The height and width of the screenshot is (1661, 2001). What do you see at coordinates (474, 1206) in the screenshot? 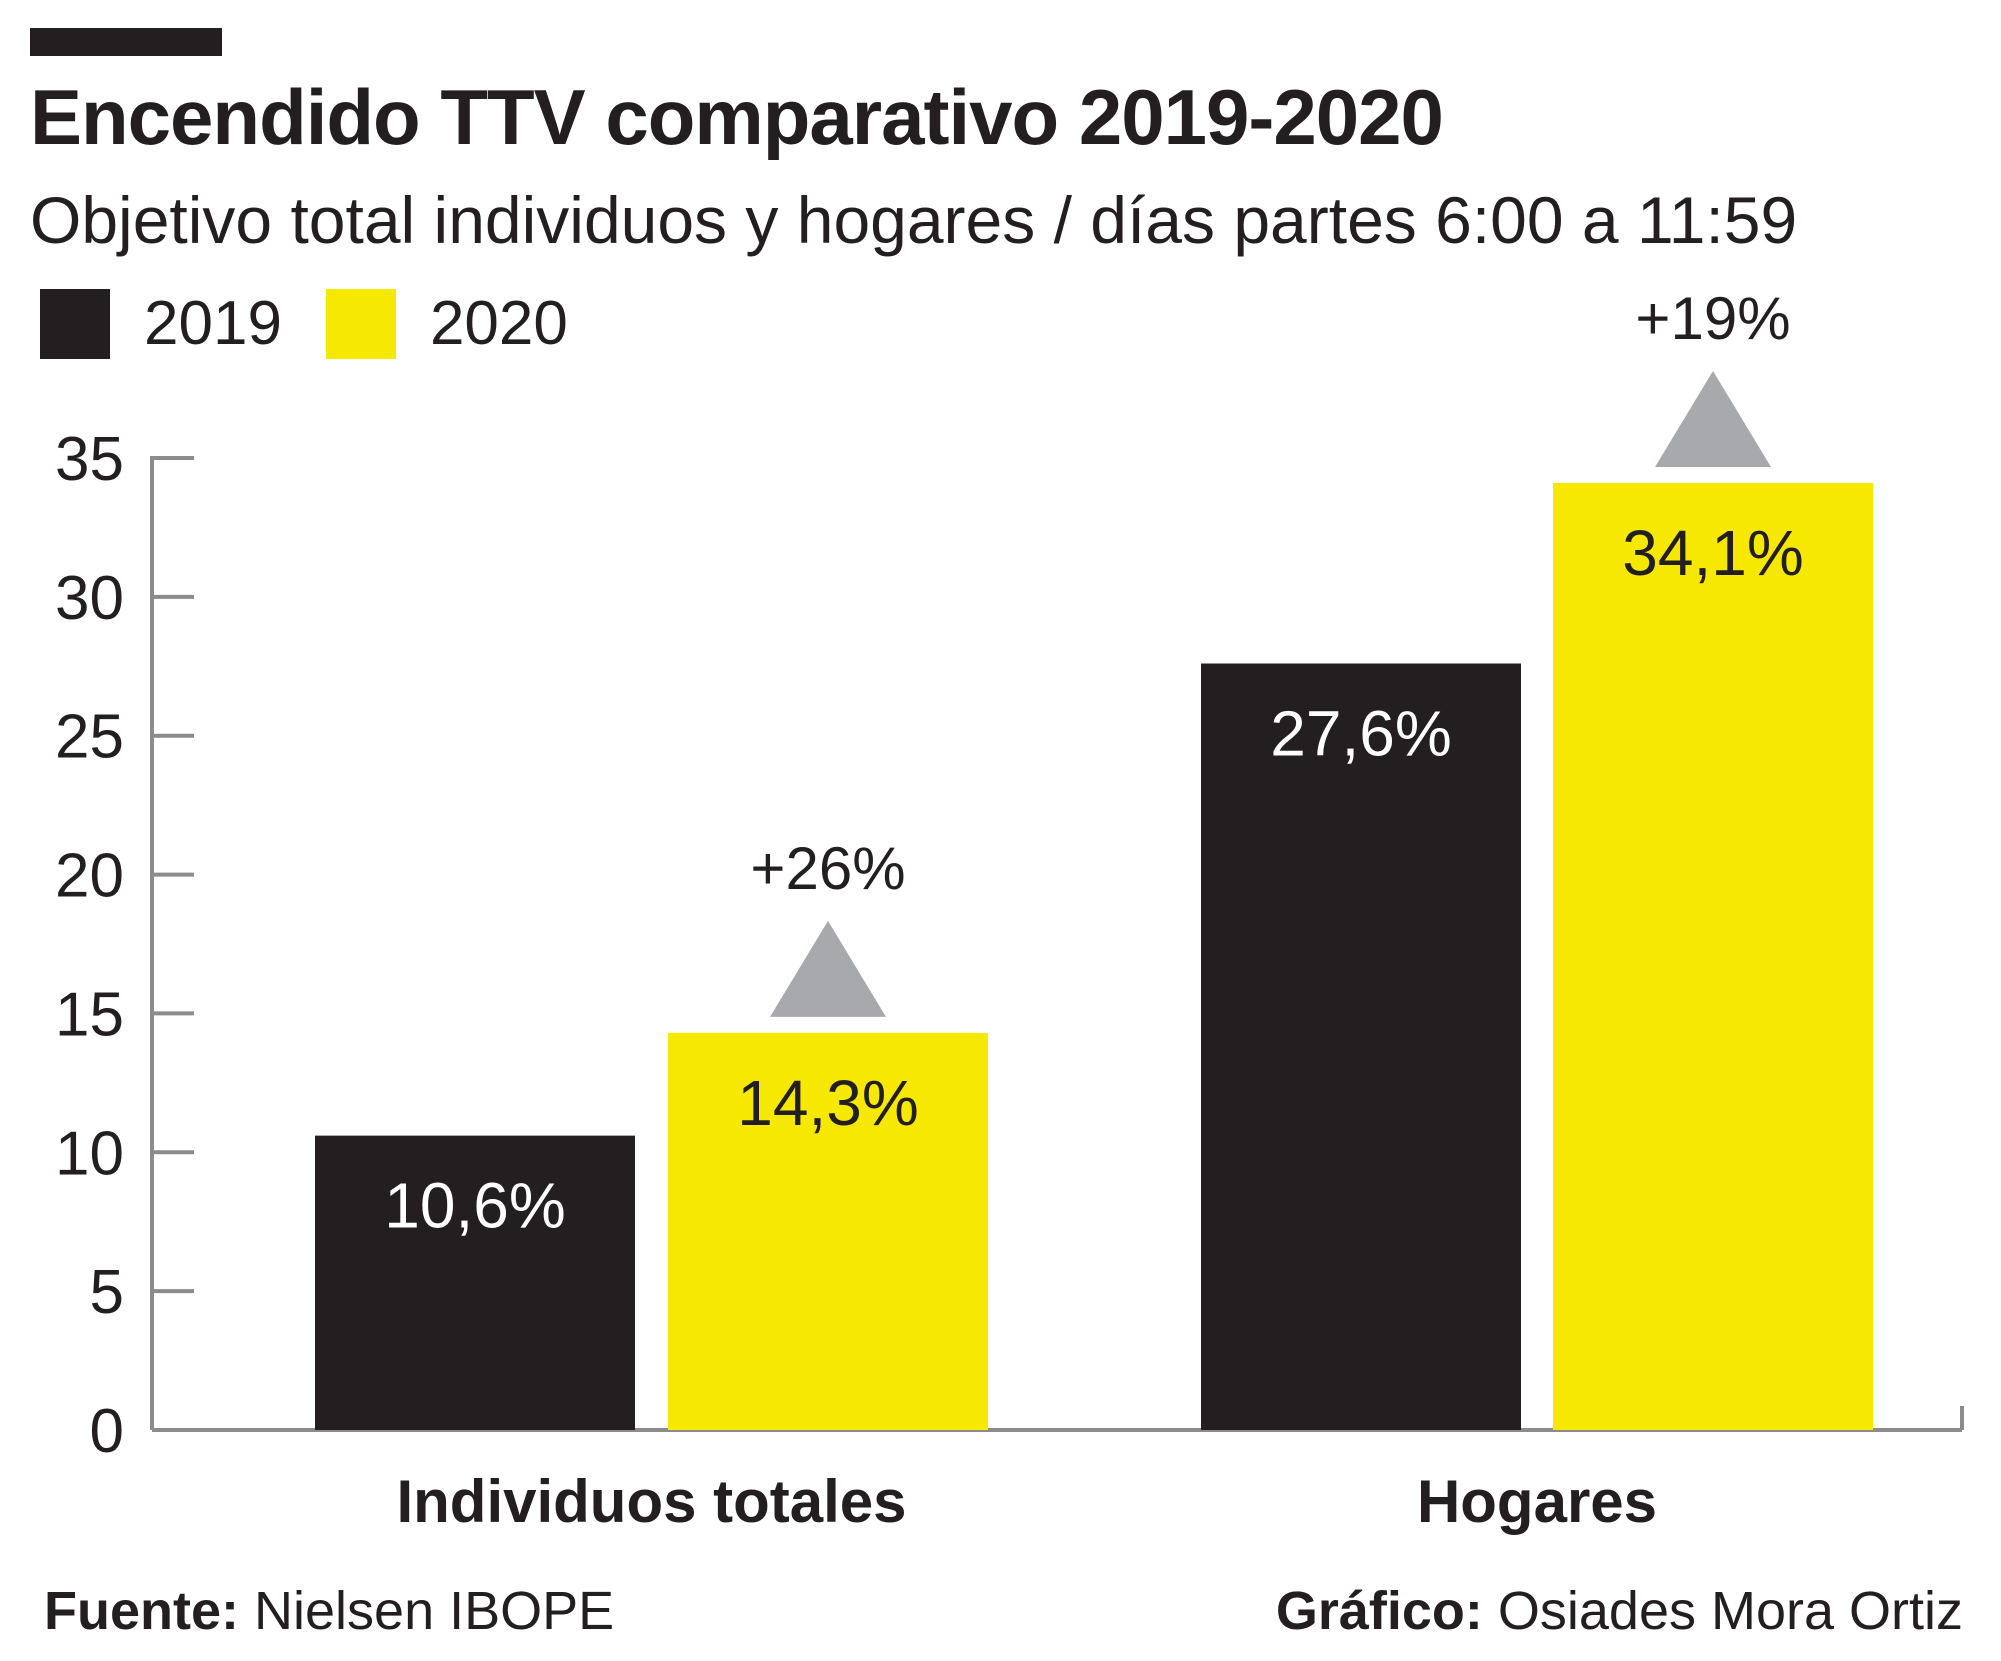
I see `bar-label-2019-0: 10,6%` at bounding box center [474, 1206].